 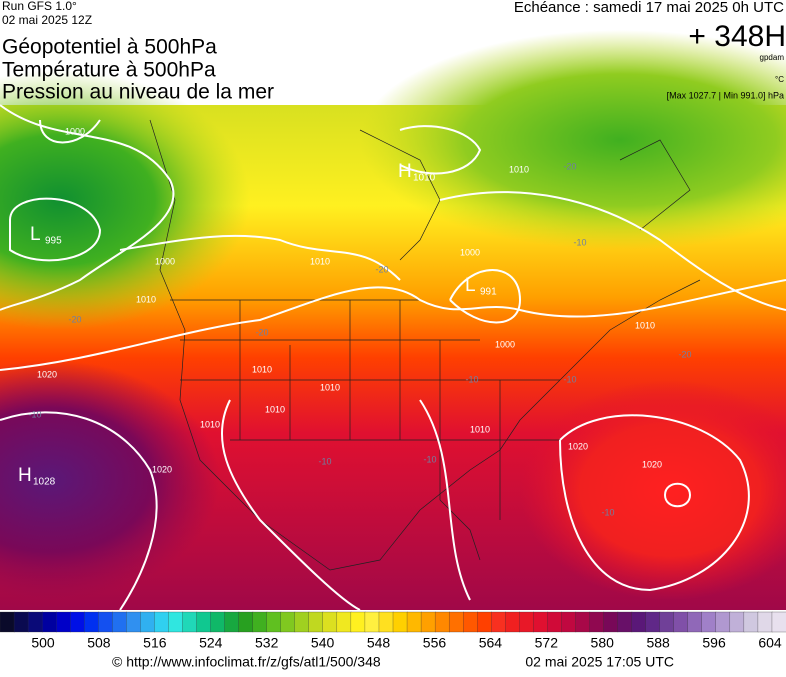 I want to click on center-value: 1010, so click(x=424, y=178).